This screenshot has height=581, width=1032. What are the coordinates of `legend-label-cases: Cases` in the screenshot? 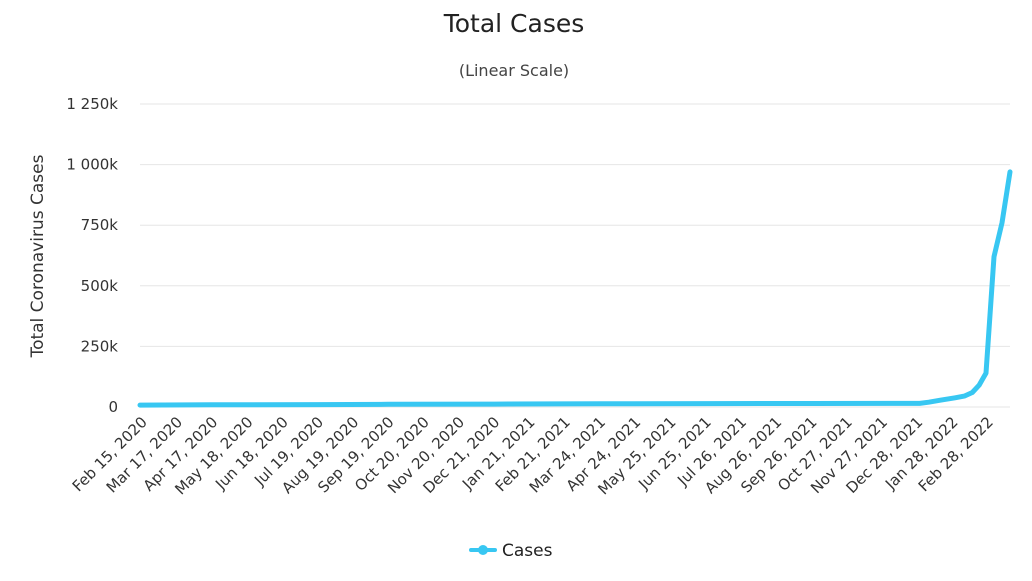 It's located at (527, 551).